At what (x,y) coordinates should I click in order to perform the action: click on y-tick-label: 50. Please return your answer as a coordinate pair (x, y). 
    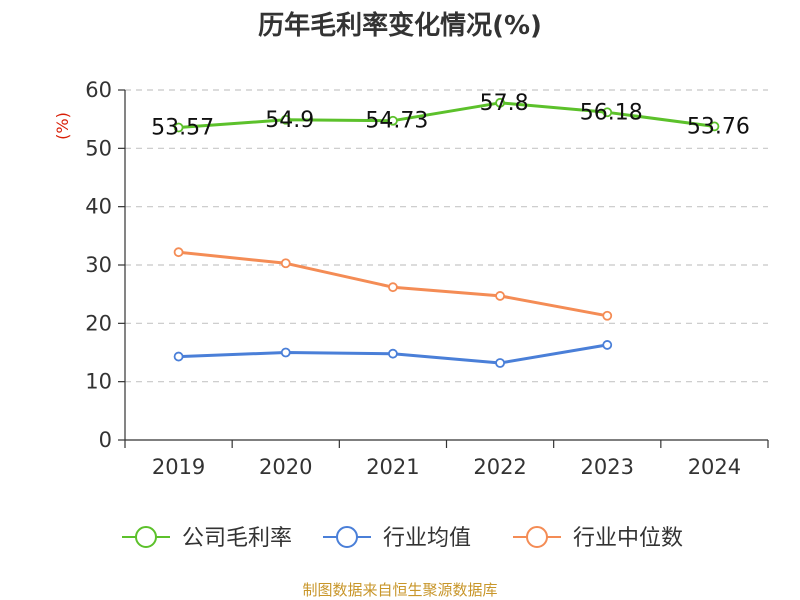
    Looking at the image, I should click on (98, 148).